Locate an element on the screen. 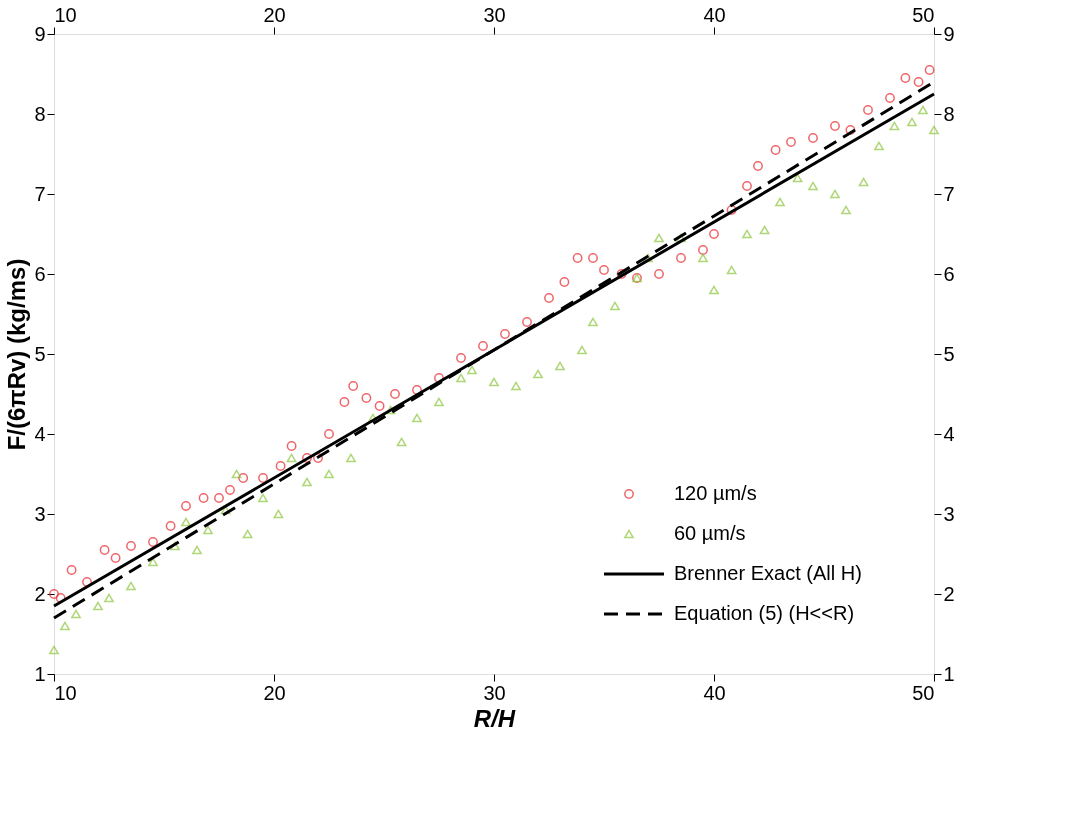 This screenshot has width=1081, height=816. x2-tick-label: 10 is located at coordinates (65, 14).